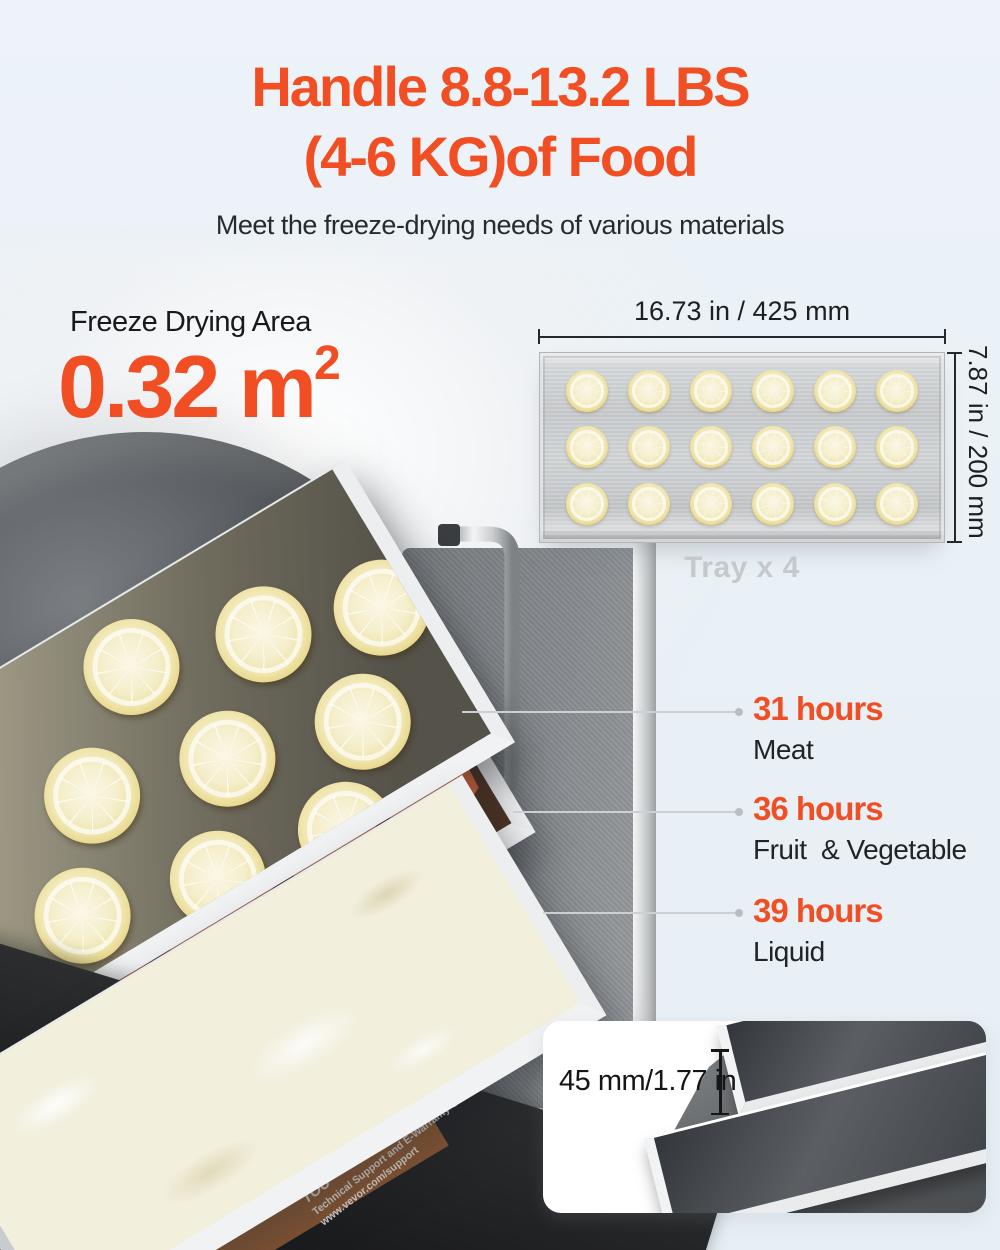 The height and width of the screenshot is (1250, 1000). What do you see at coordinates (860, 828) in the screenshot?
I see `callout-fruit-vegetable: 36 hours Fruit & Vegetable` at bounding box center [860, 828].